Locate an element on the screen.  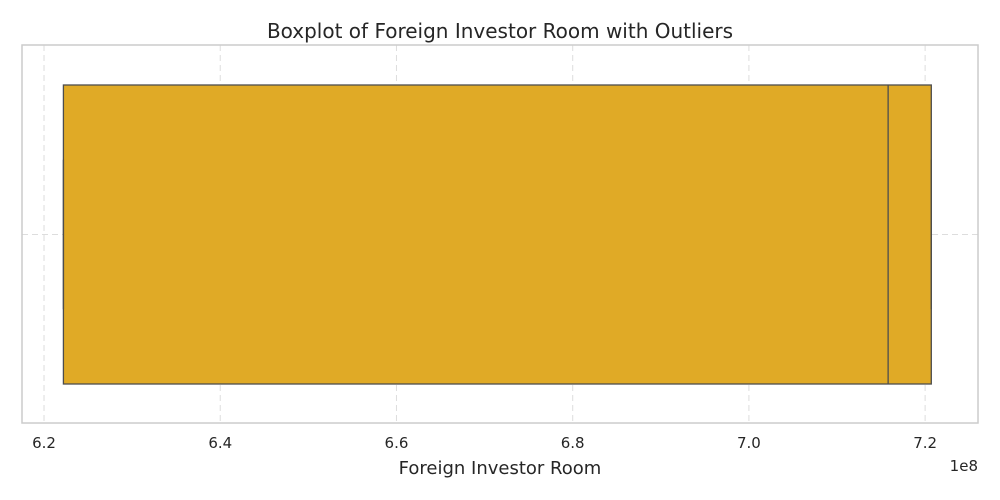
x-axis-offset-label: 1e8 is located at coordinates (964, 466).